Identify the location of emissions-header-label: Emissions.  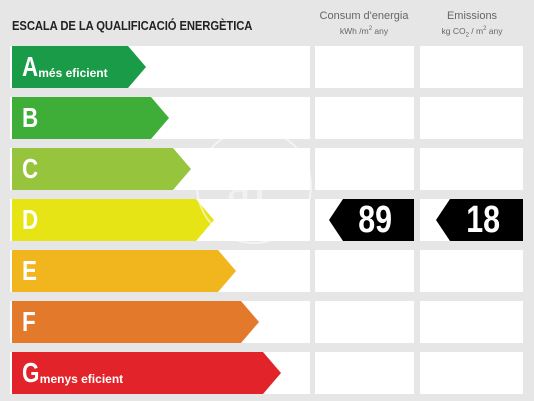
(472, 16).